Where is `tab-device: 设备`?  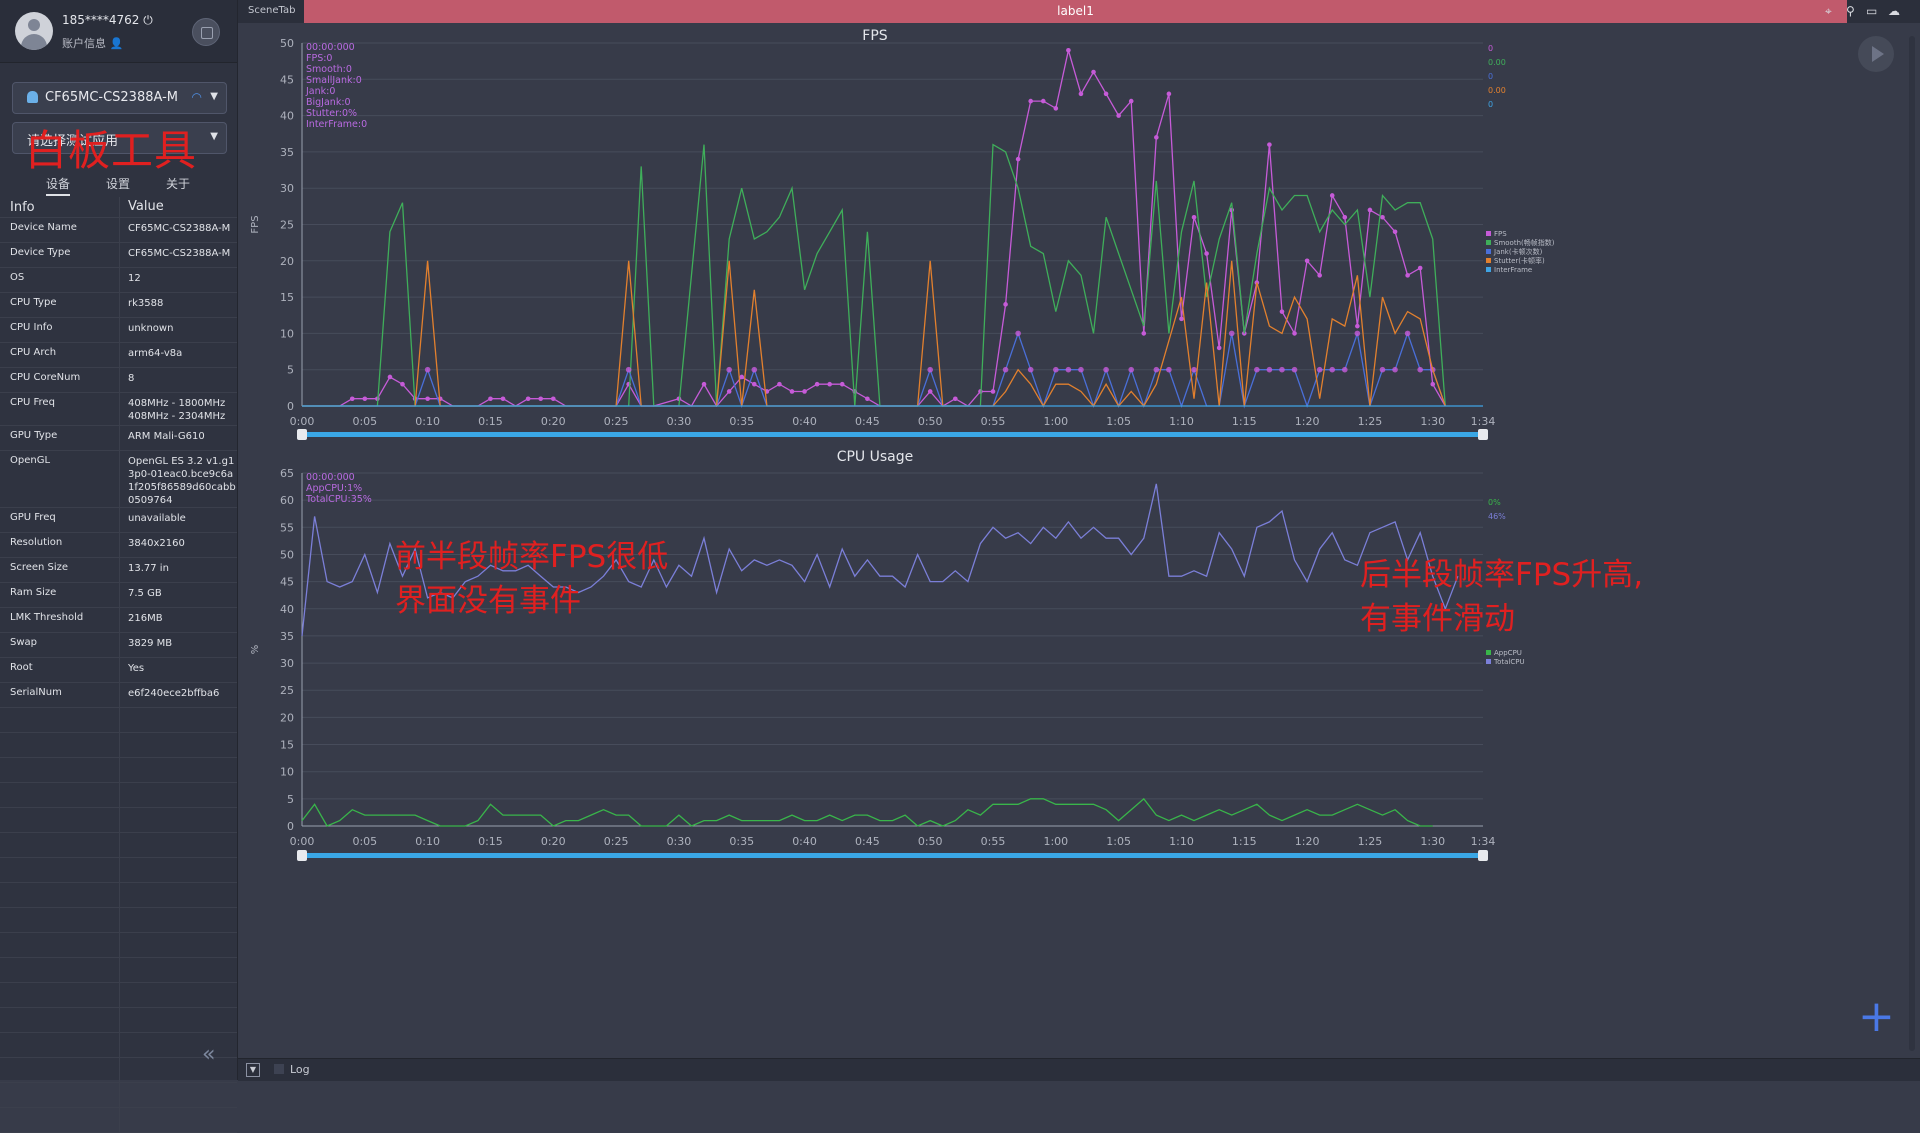
tab-device: 设备 is located at coordinates (58, 185).